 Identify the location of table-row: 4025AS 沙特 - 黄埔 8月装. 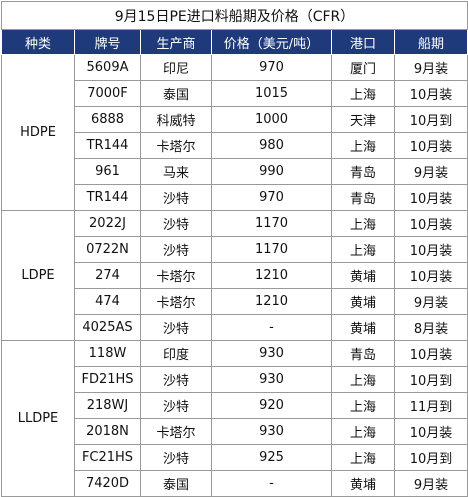
(235, 327).